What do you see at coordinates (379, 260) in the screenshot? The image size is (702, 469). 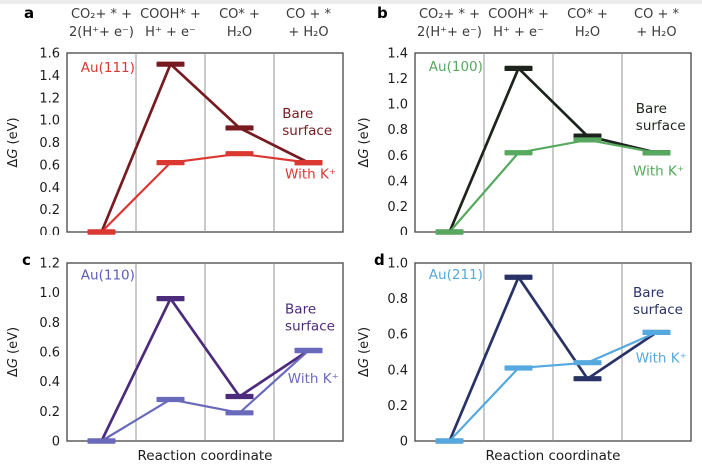 I see `panel-letter-d: d` at bounding box center [379, 260].